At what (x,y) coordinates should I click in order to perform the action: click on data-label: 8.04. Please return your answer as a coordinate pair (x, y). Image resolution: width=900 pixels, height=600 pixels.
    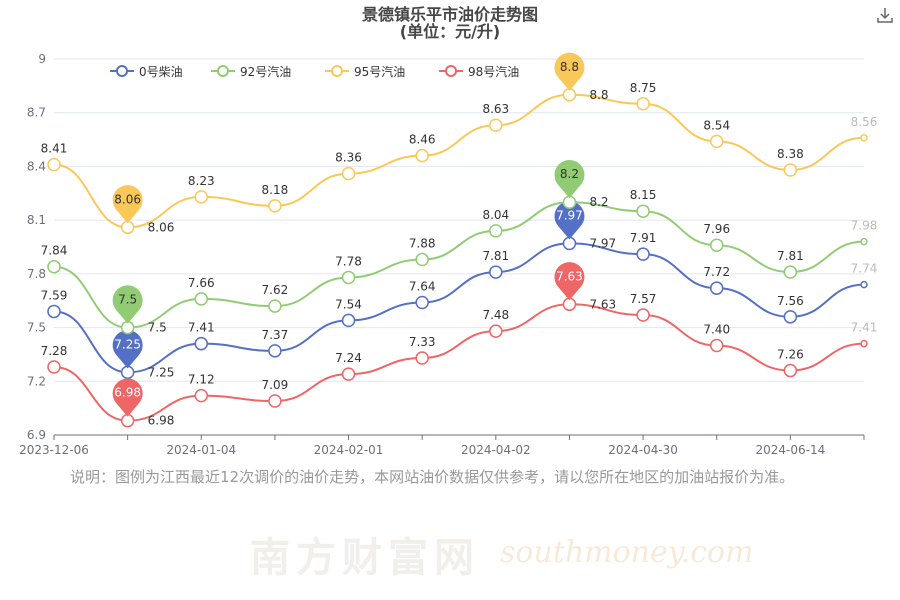
    Looking at the image, I should click on (495, 215).